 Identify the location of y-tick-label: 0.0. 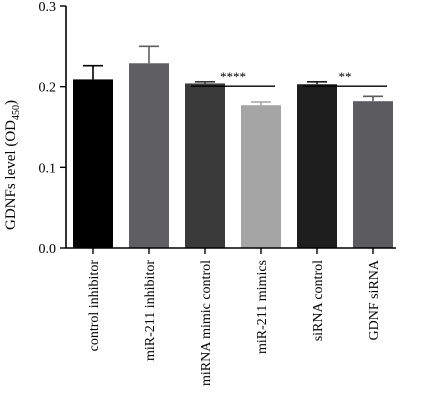
(48, 249).